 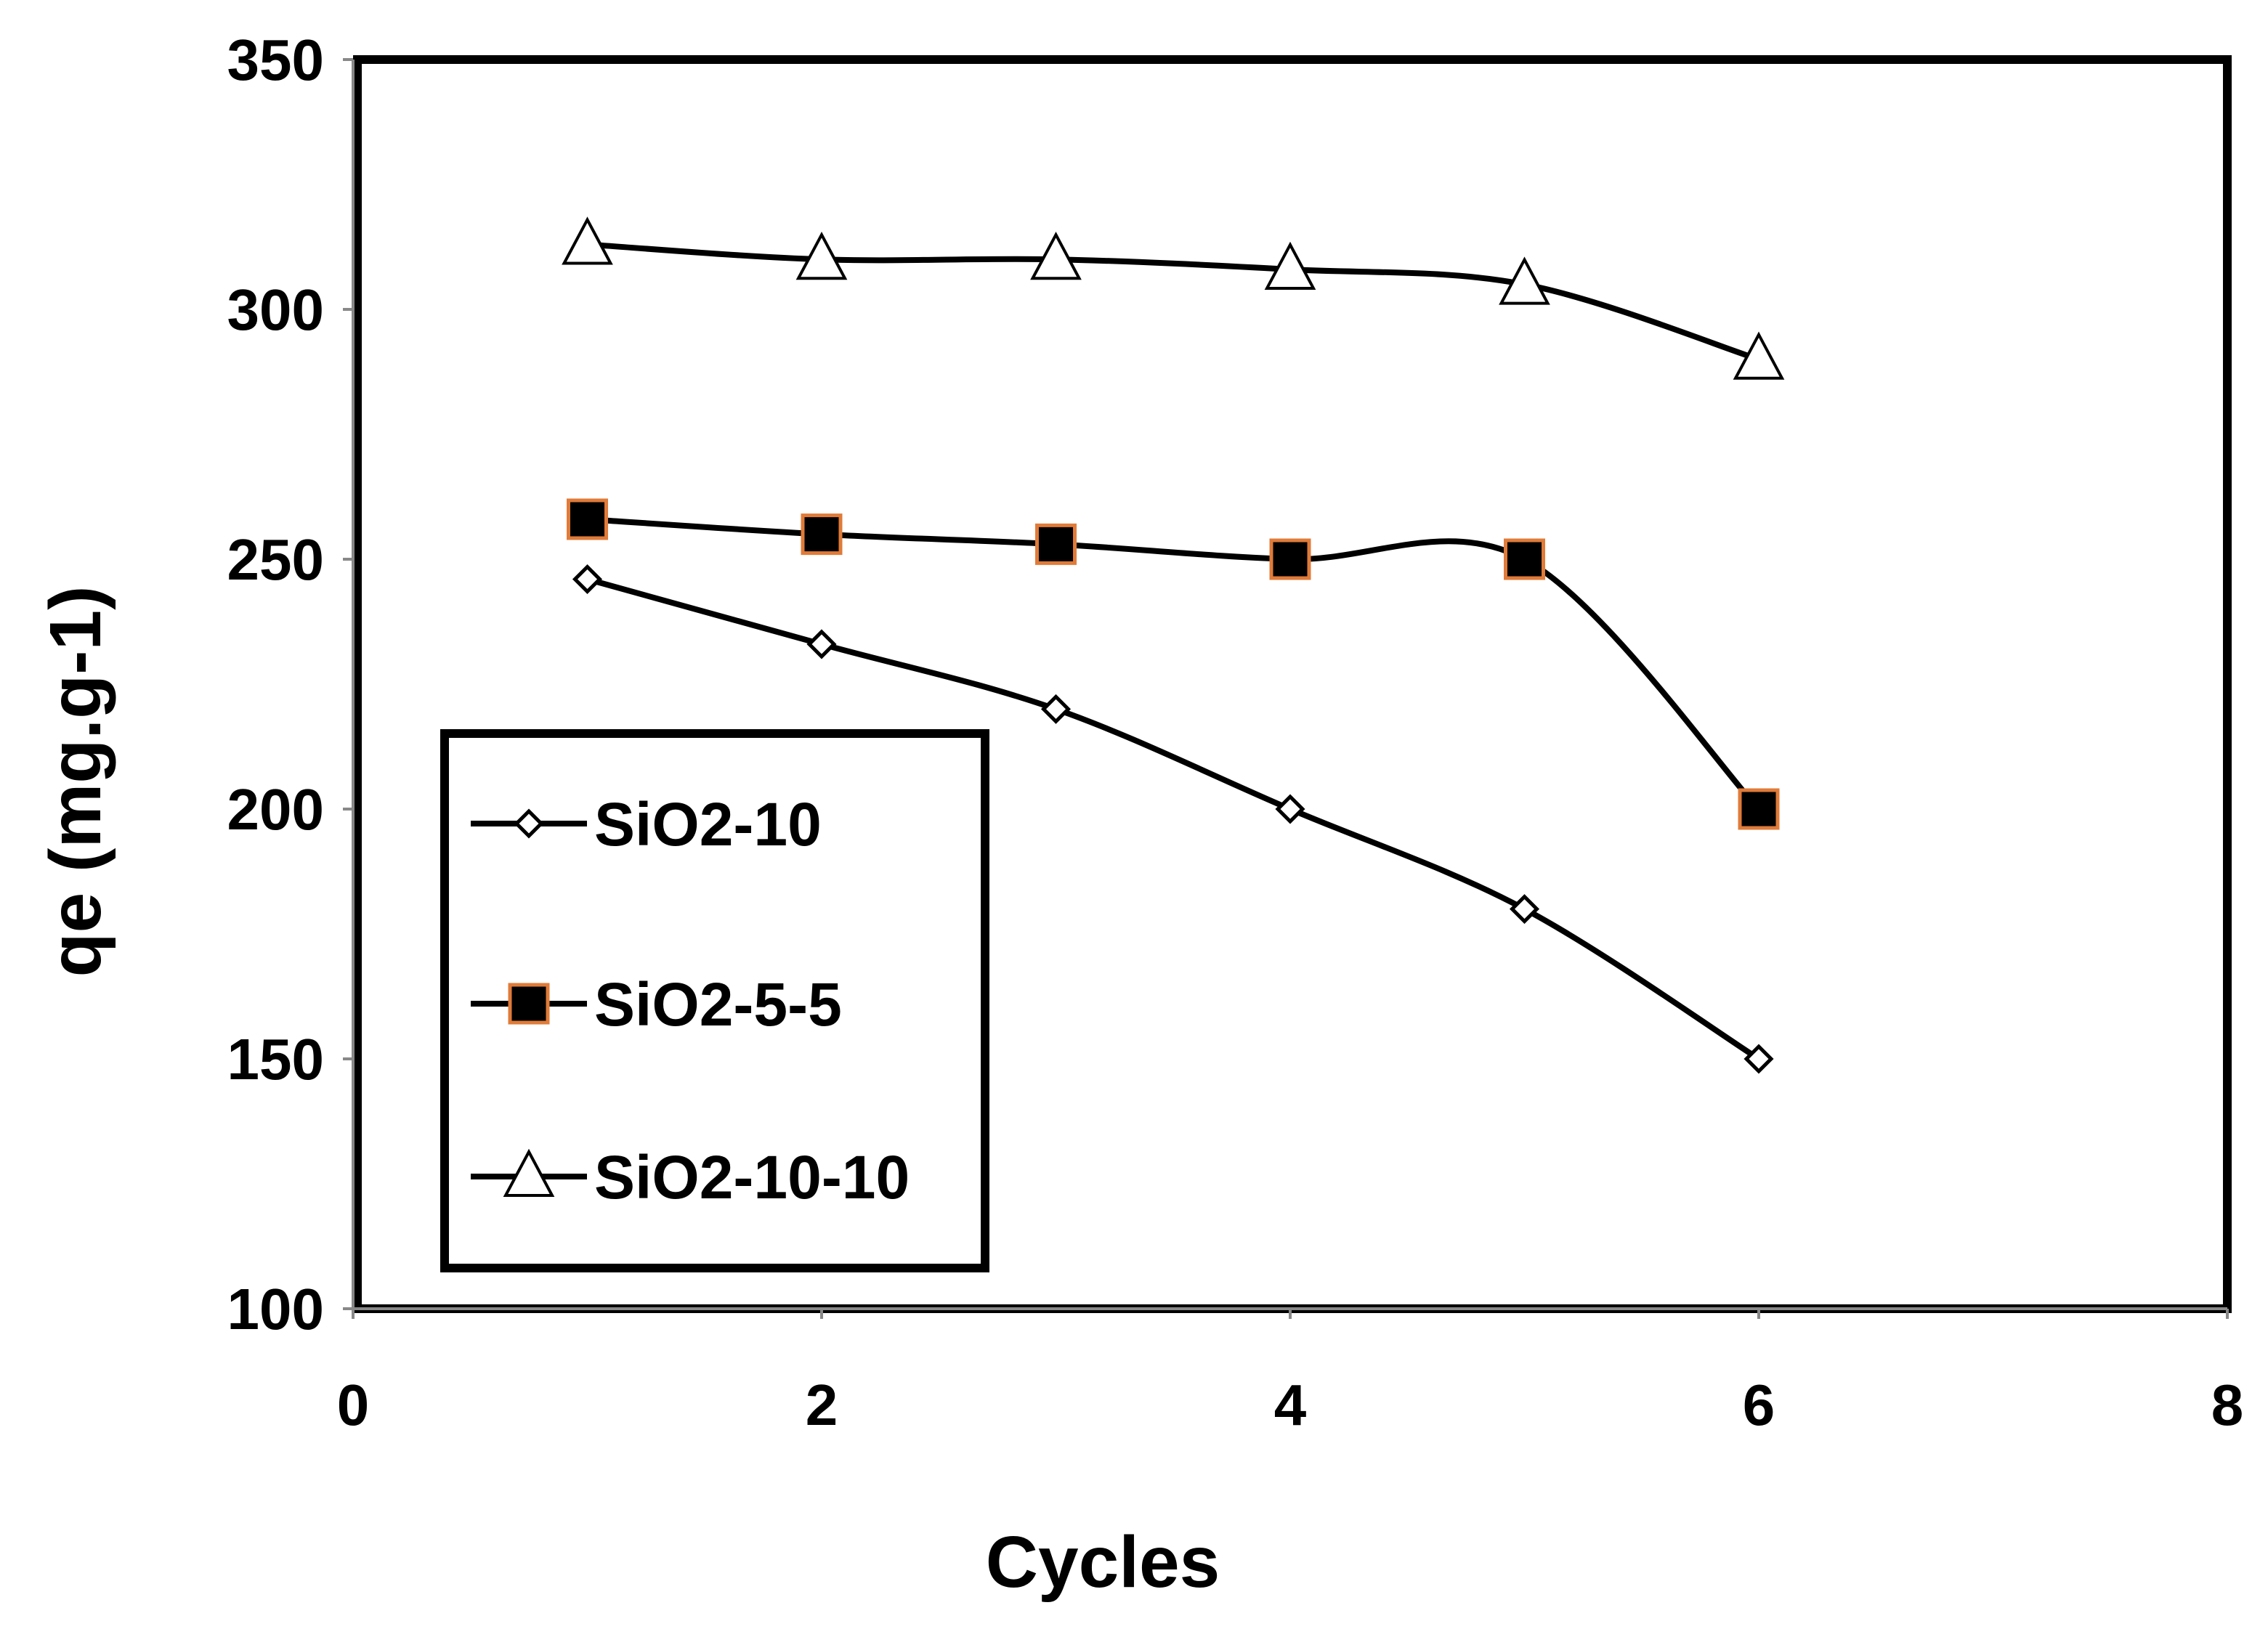 I want to click on x-tick-label: 0, so click(x=353, y=1405).